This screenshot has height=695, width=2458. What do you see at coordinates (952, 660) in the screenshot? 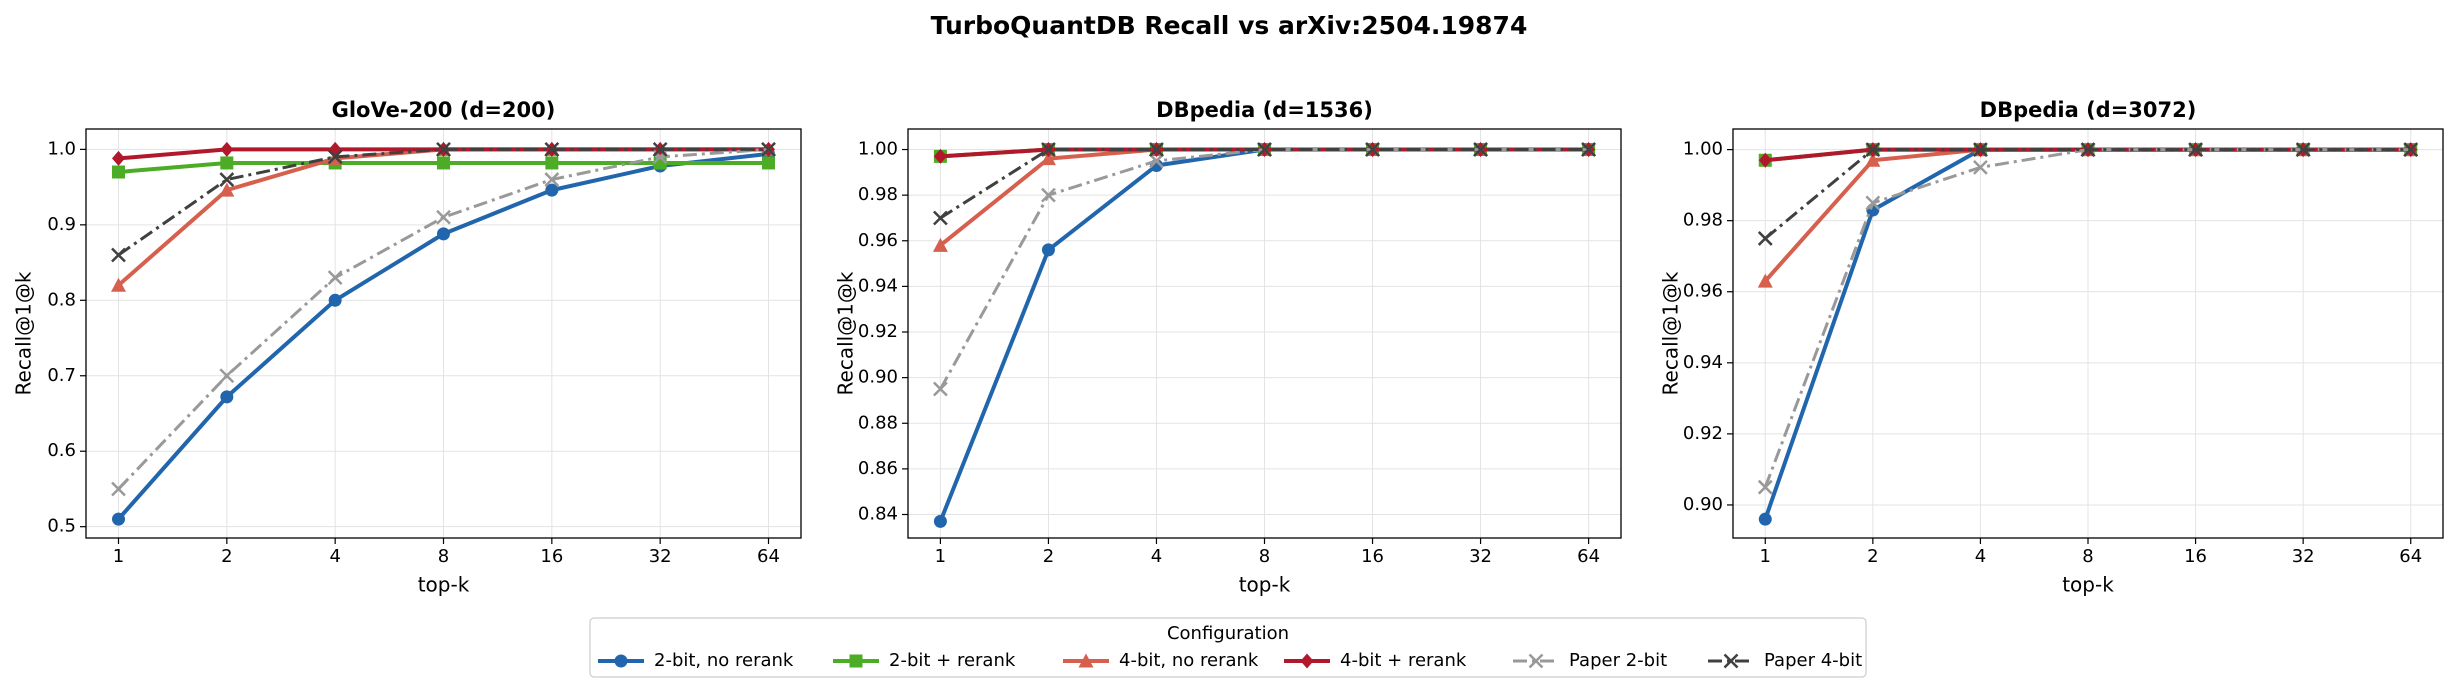
I see `legend-label: 2-bit + rerank` at bounding box center [952, 660].